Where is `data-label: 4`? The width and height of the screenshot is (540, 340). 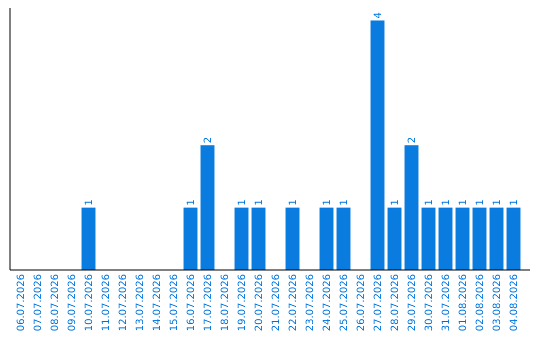 data-label: 4 is located at coordinates (378, 15).